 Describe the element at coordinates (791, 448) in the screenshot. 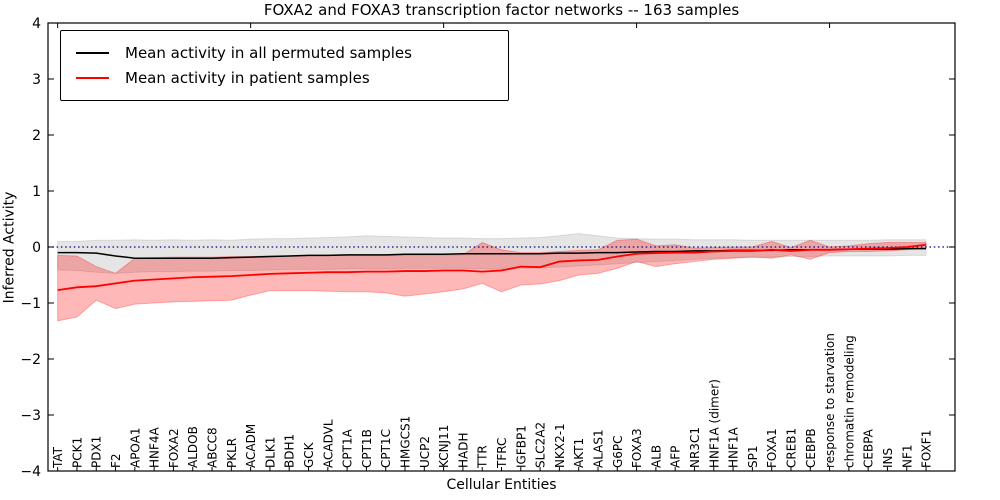

I see `x-tick-label: CREB1` at that location.